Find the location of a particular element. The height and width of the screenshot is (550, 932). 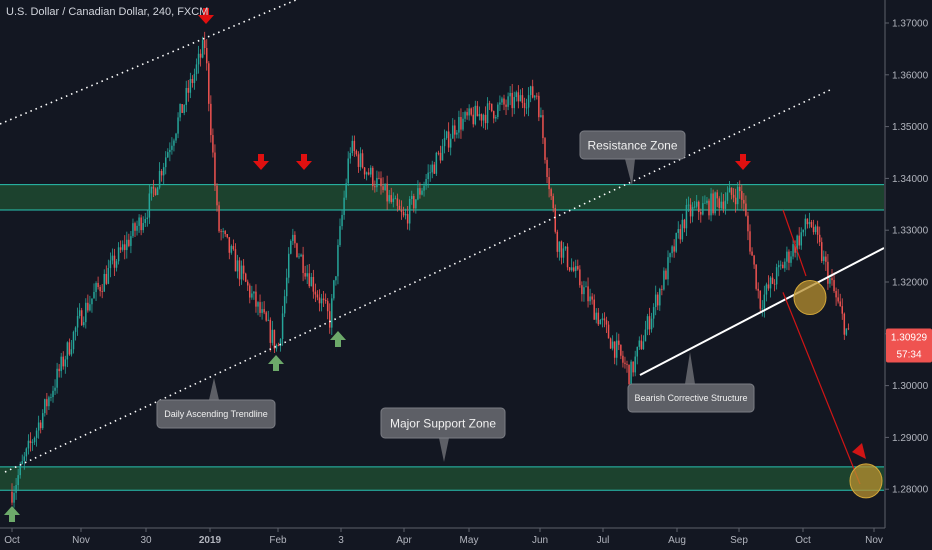

target-circle is located at coordinates (810, 298).